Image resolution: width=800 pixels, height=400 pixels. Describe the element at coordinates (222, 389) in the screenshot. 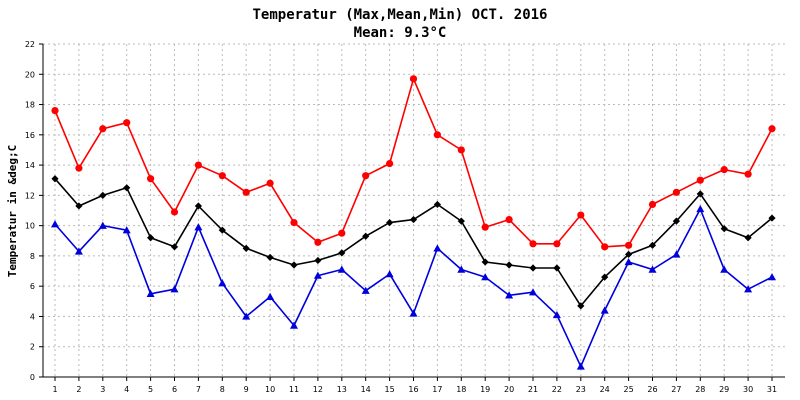

I see `x-tick-label: 8` at that location.